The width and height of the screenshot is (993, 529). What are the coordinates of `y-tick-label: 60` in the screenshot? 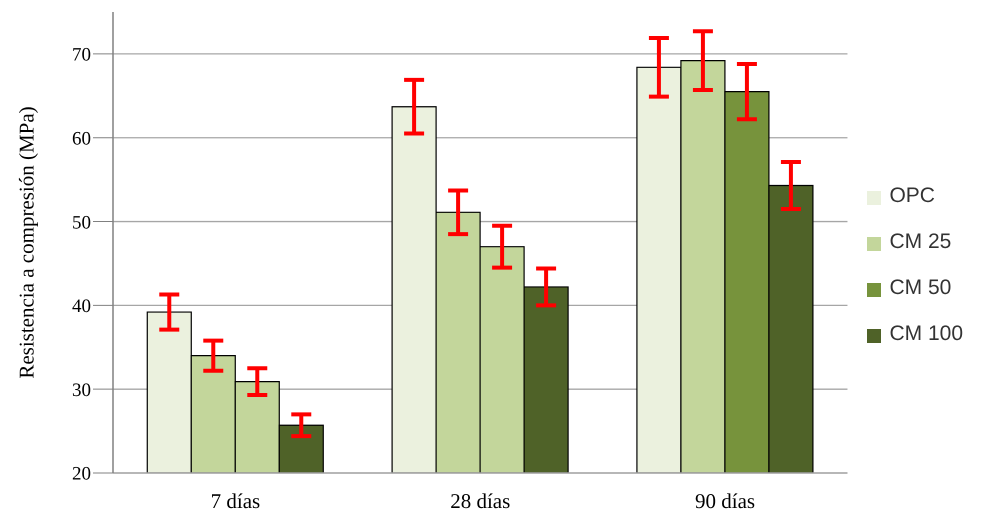 It's located at (81, 139).